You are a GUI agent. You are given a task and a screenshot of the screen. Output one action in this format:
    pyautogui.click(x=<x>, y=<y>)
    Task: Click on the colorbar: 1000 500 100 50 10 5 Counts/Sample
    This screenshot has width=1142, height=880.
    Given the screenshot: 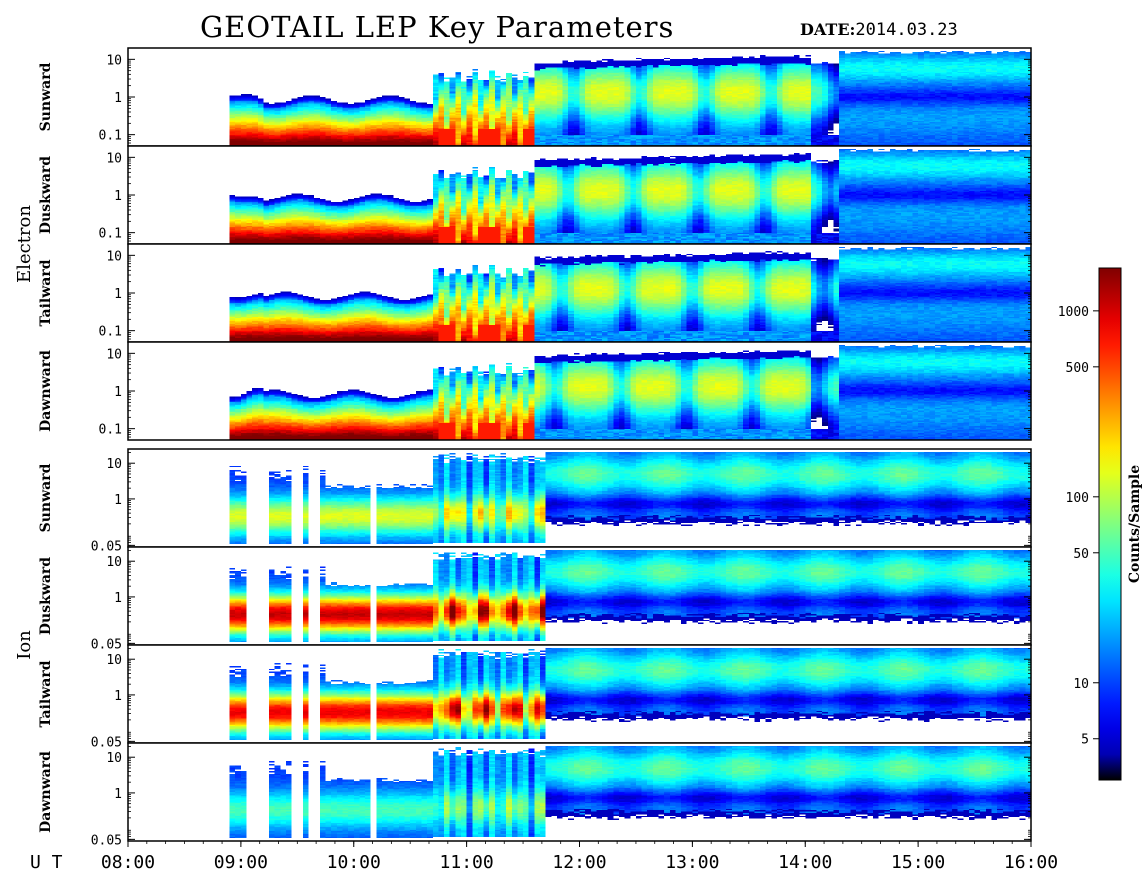 What is the action you would take?
    pyautogui.click(x=1100, y=524)
    